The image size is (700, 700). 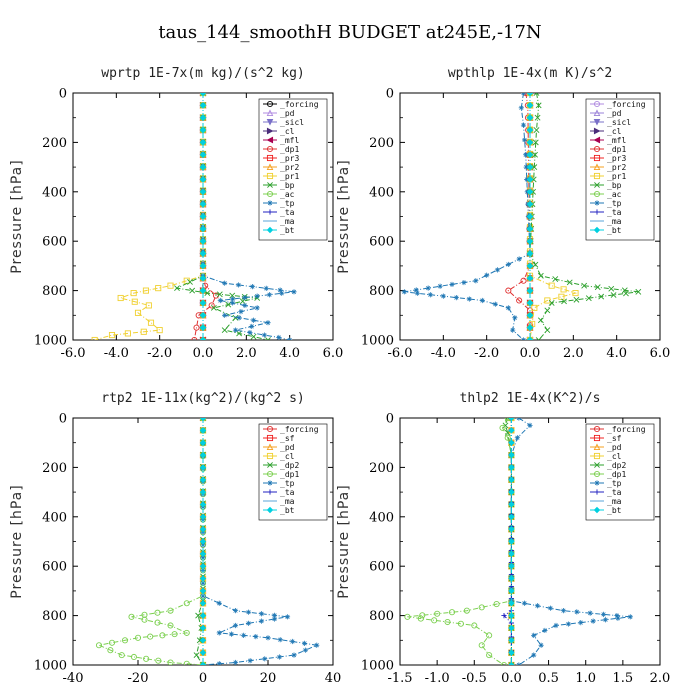 I want to click on series-group, so click(x=521, y=216).